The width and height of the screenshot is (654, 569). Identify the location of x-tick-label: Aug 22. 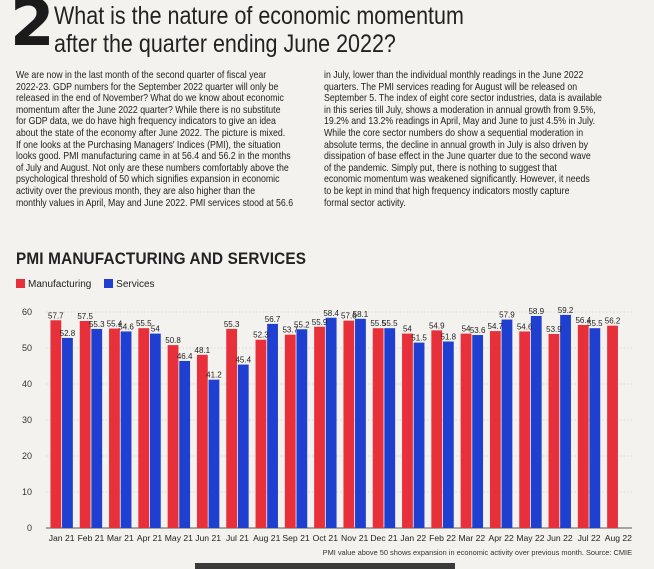
(618, 538).